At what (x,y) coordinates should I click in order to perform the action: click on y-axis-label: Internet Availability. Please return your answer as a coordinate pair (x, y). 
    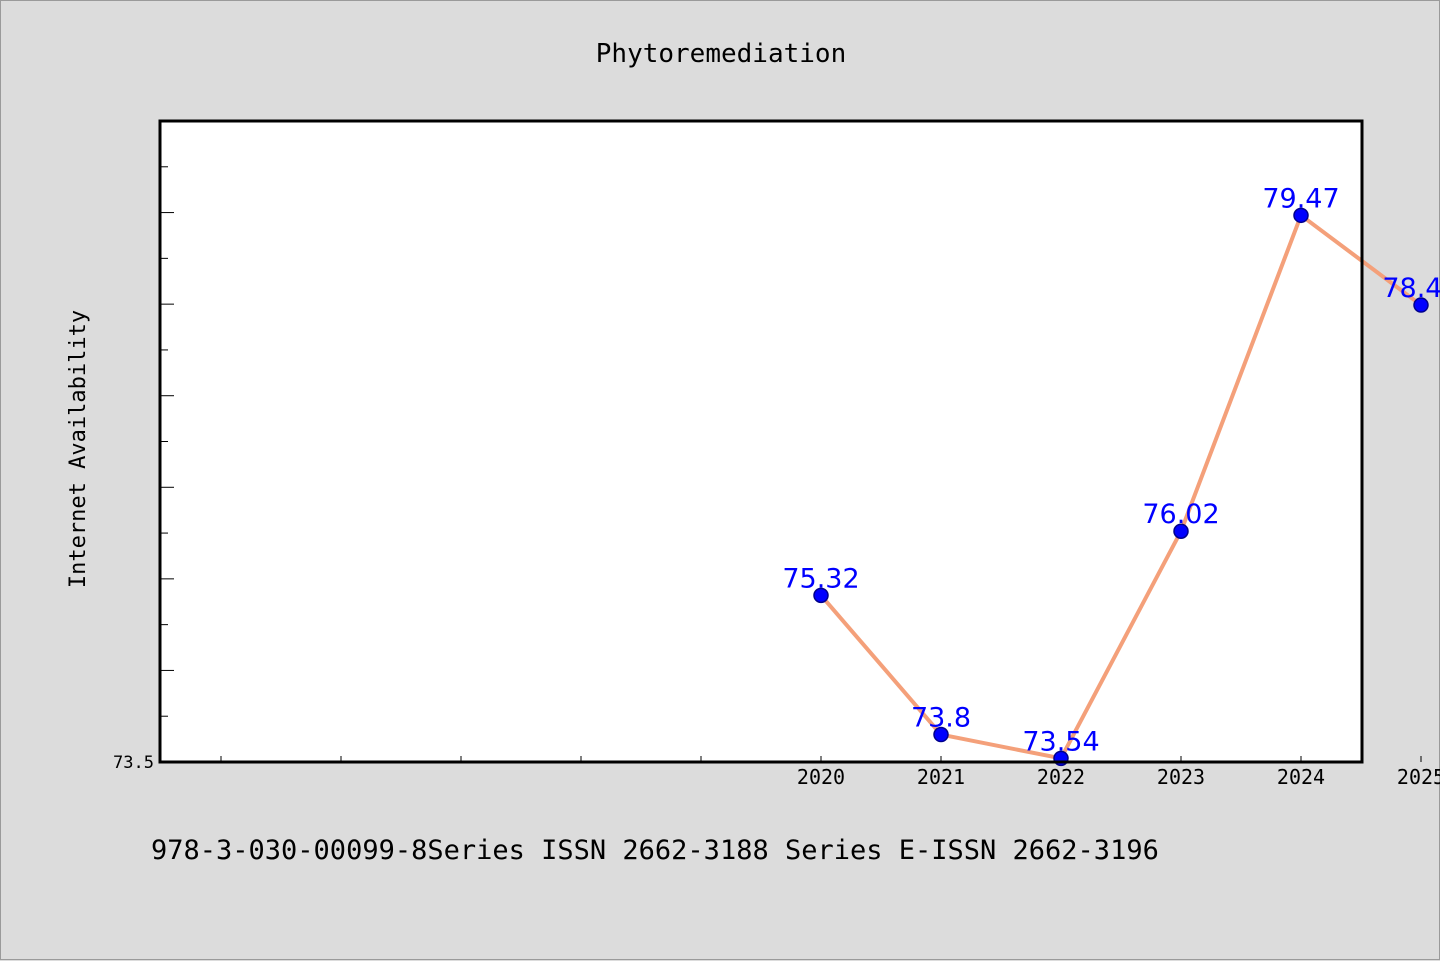
    Looking at the image, I should click on (78, 449).